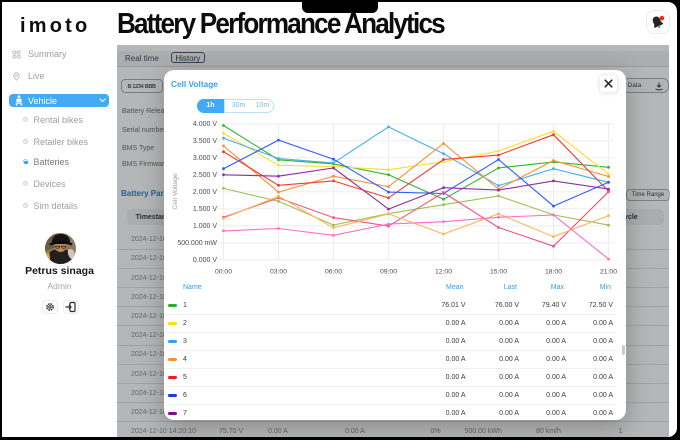 The width and height of the screenshot is (680, 440). What do you see at coordinates (553, 271) in the screenshot?
I see `svg-text: 18:00` at bounding box center [553, 271].